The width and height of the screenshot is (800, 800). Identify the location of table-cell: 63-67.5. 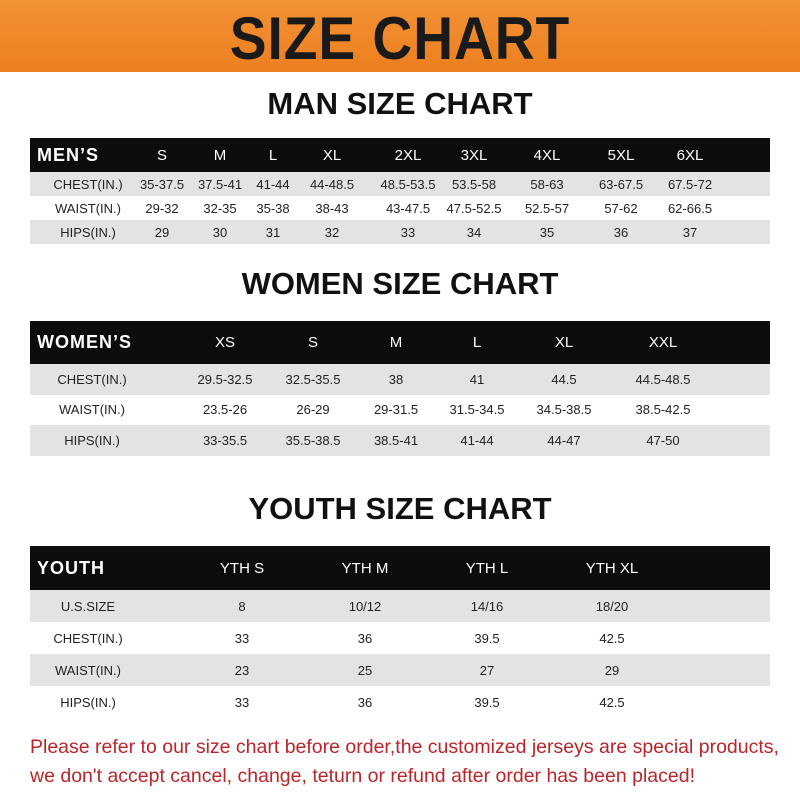
(621, 184).